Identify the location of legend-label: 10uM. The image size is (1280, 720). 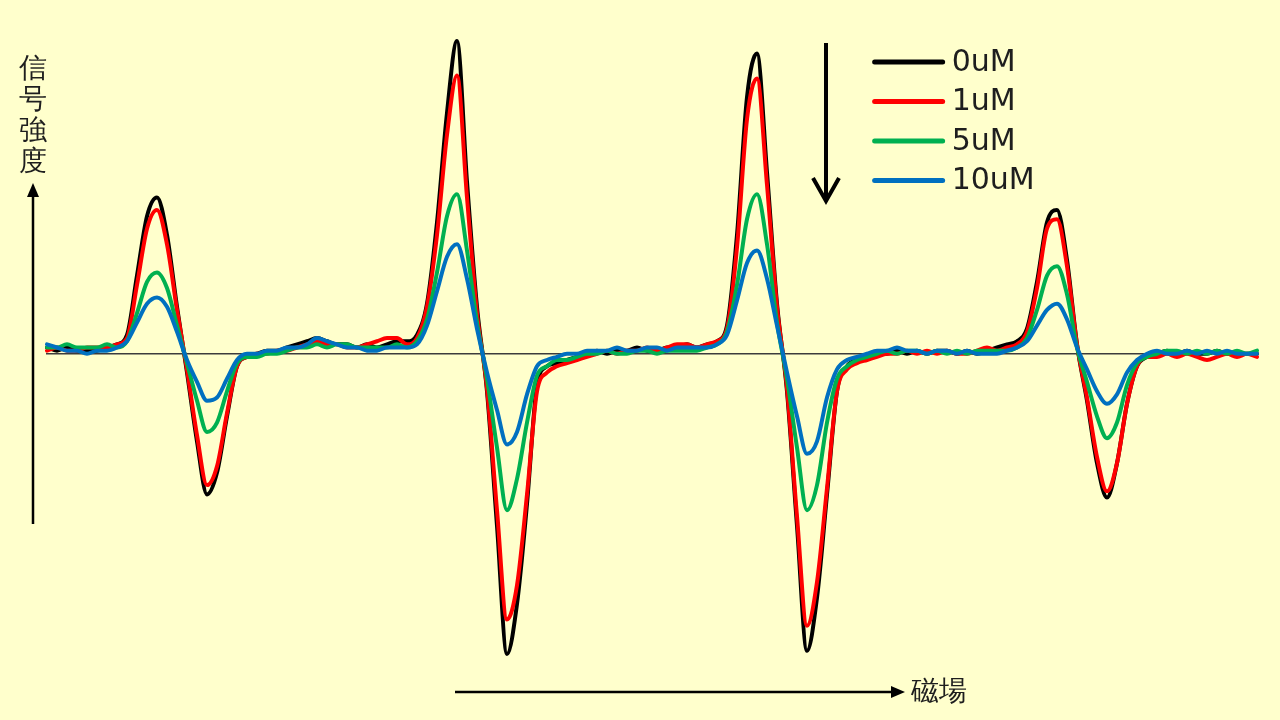
(993, 179).